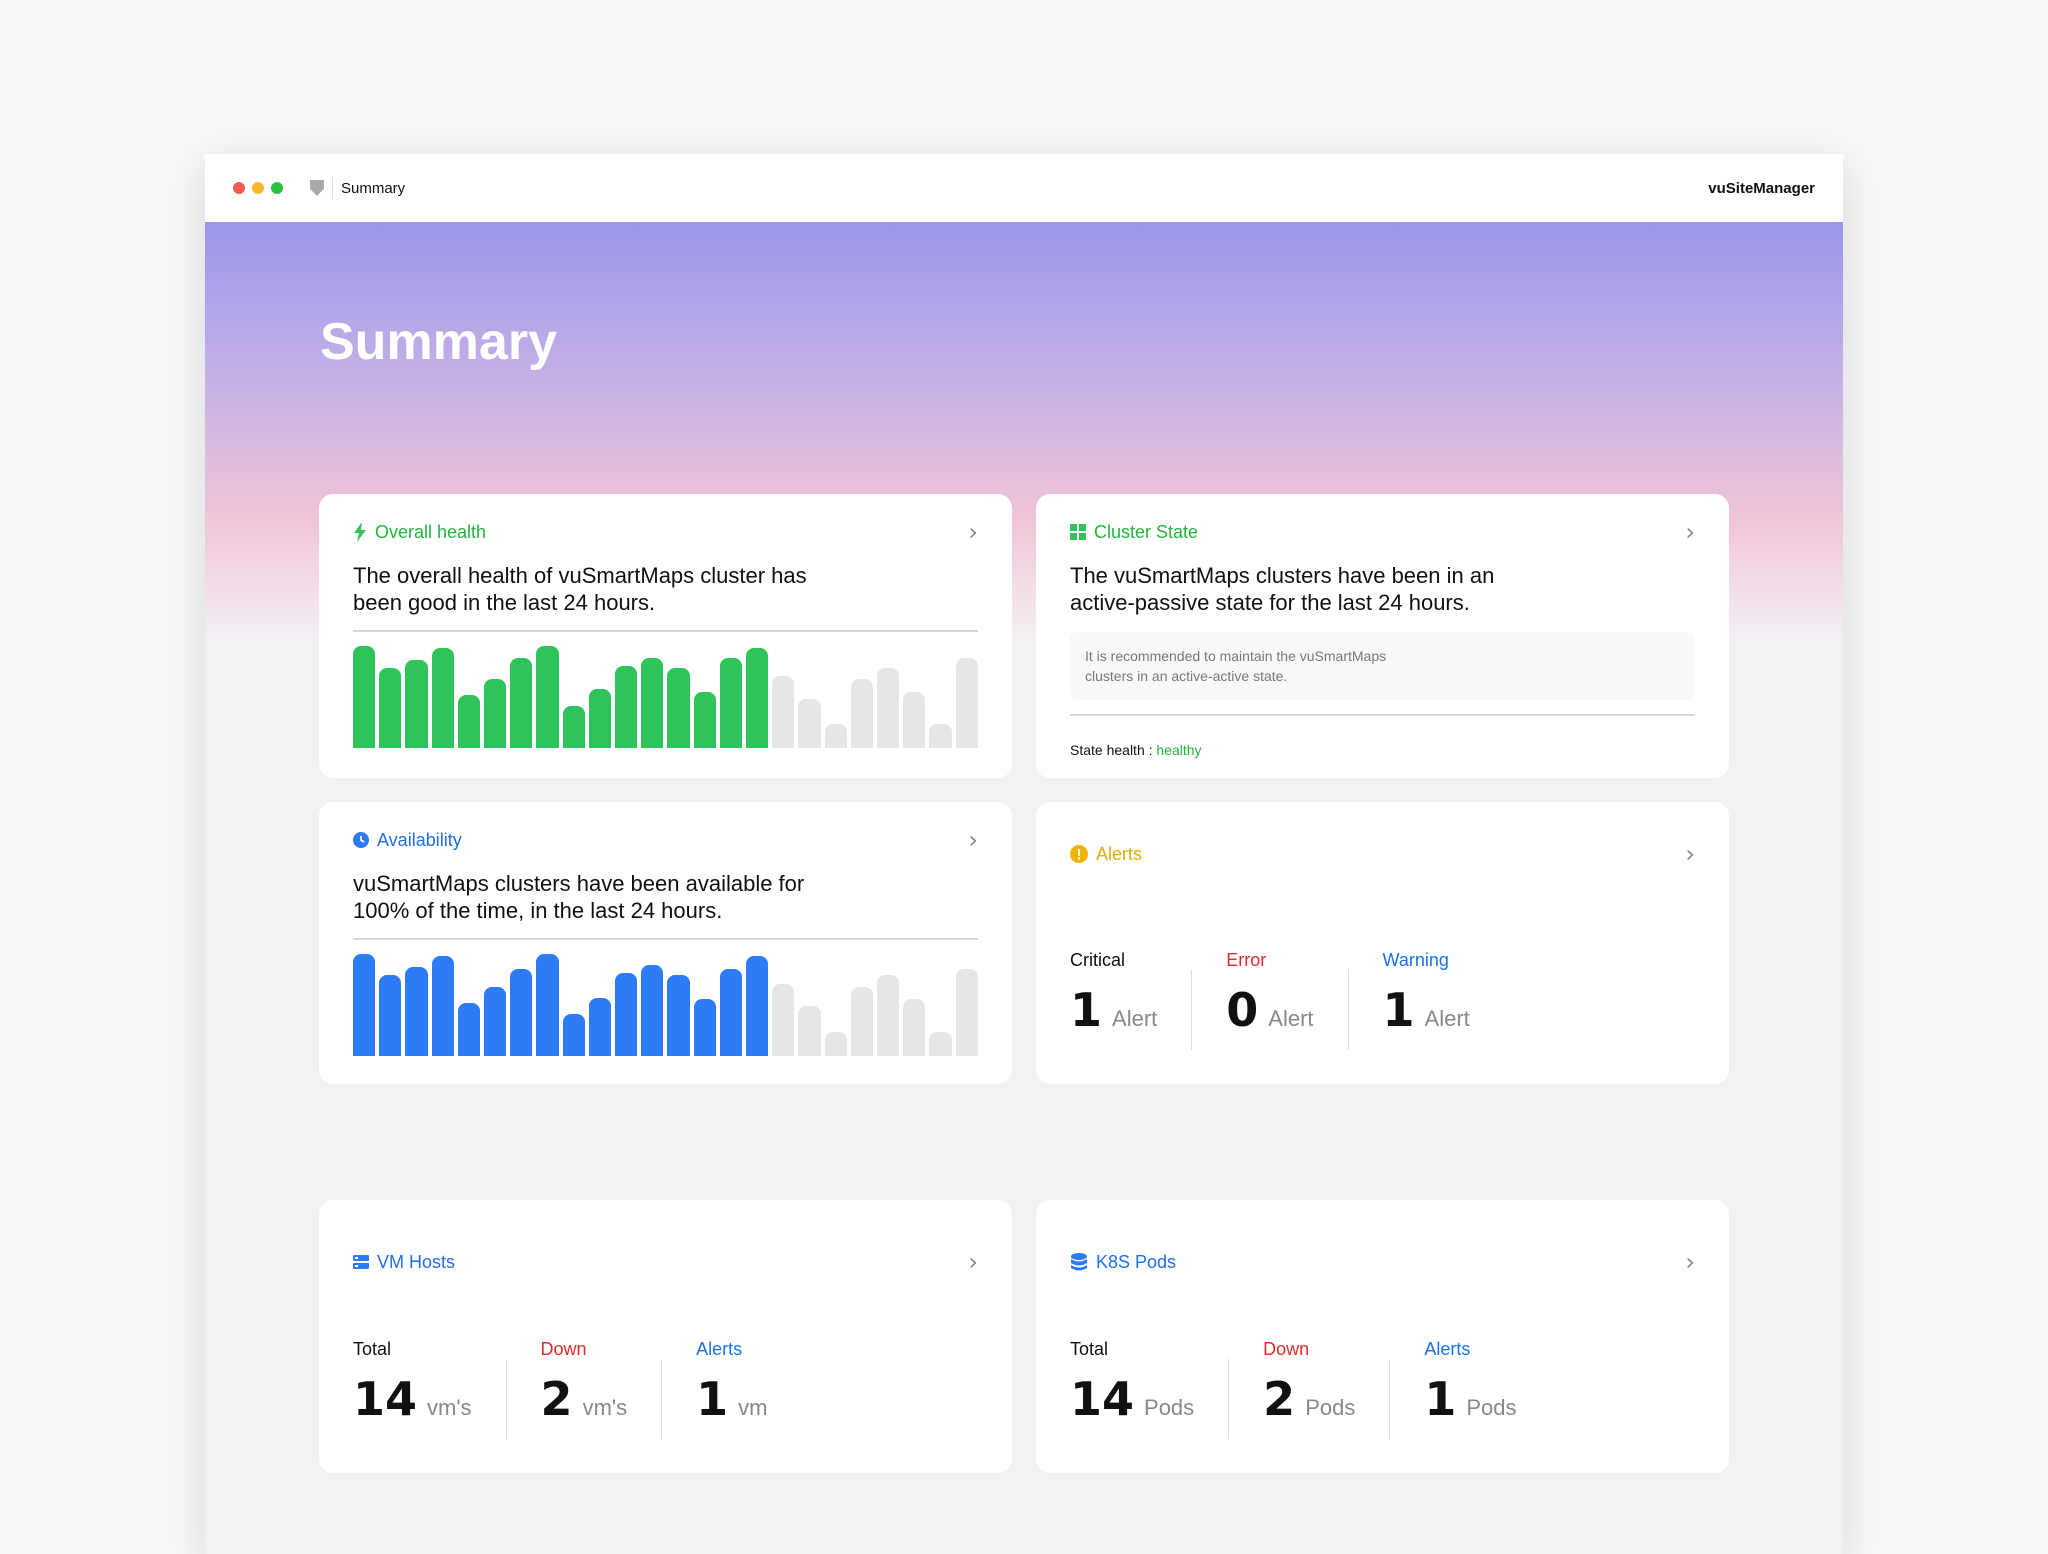 This screenshot has width=2048, height=1554. Describe the element at coordinates (361, 840) in the screenshot. I see `clock-icon` at that location.